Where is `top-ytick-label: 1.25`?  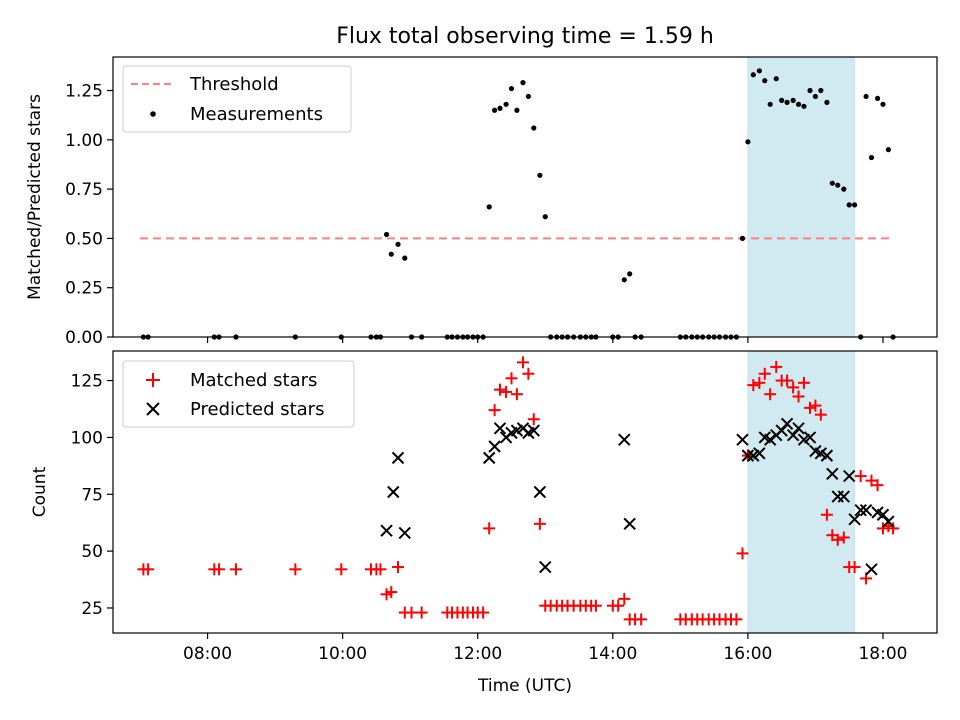 top-ytick-label: 1.25 is located at coordinates (84, 92).